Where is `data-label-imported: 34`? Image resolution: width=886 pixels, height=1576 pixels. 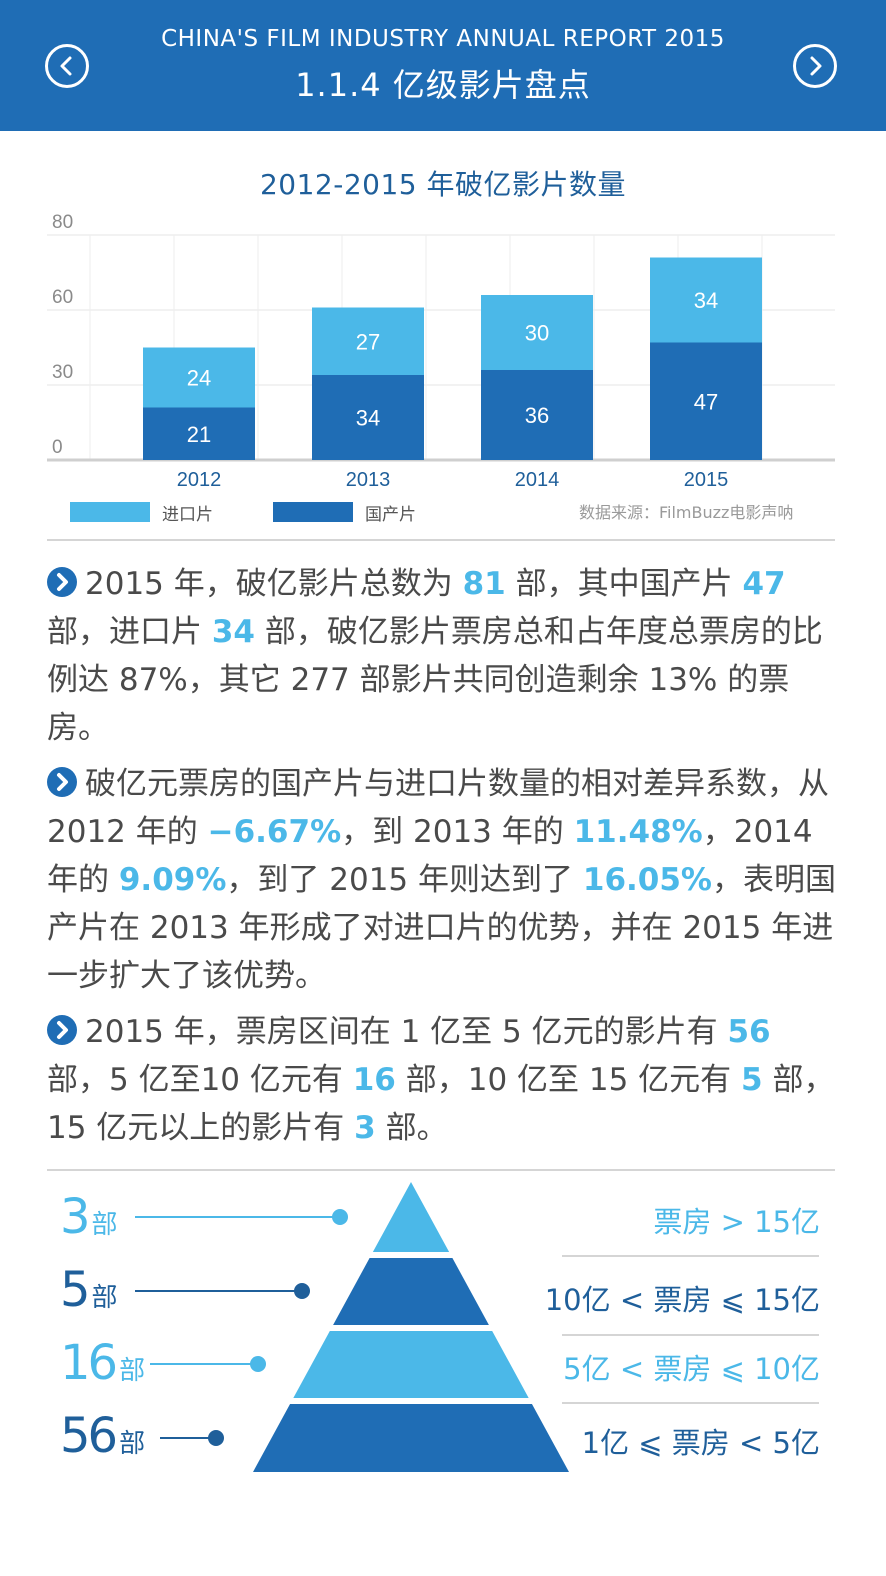 data-label-imported: 34 is located at coordinates (706, 300).